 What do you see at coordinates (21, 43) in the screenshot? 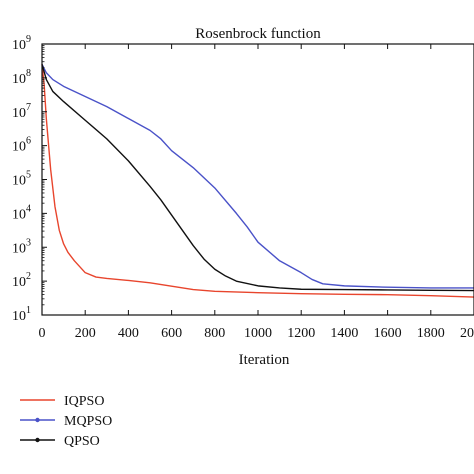
I see `y-tick-label: 10⁹` at bounding box center [21, 43].